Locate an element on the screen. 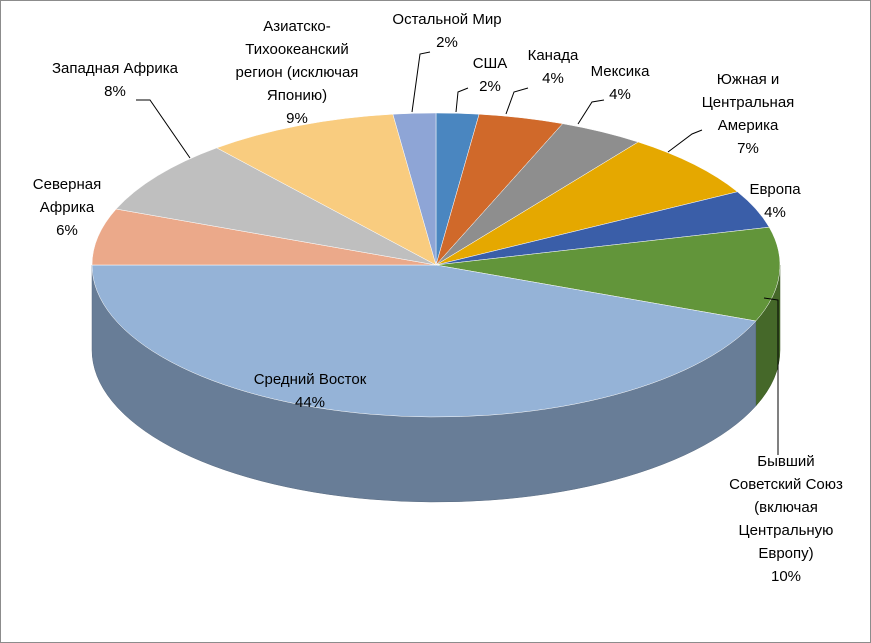  data-label: Остальной Мир 2% is located at coordinates (447, 31).